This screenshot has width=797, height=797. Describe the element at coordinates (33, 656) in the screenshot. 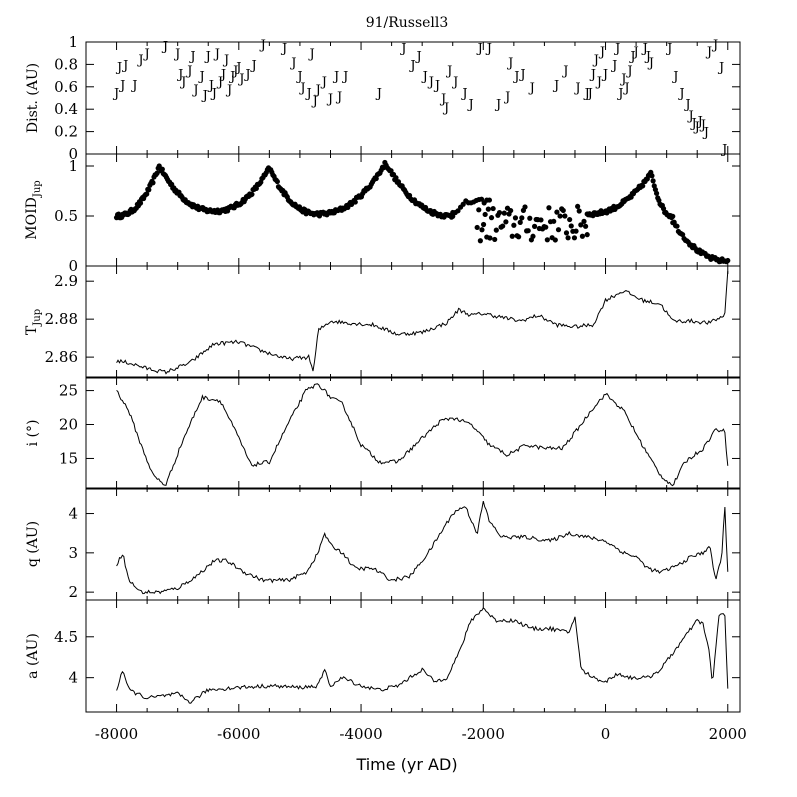

I see `y-axis-label-main: a (AU)` at that location.